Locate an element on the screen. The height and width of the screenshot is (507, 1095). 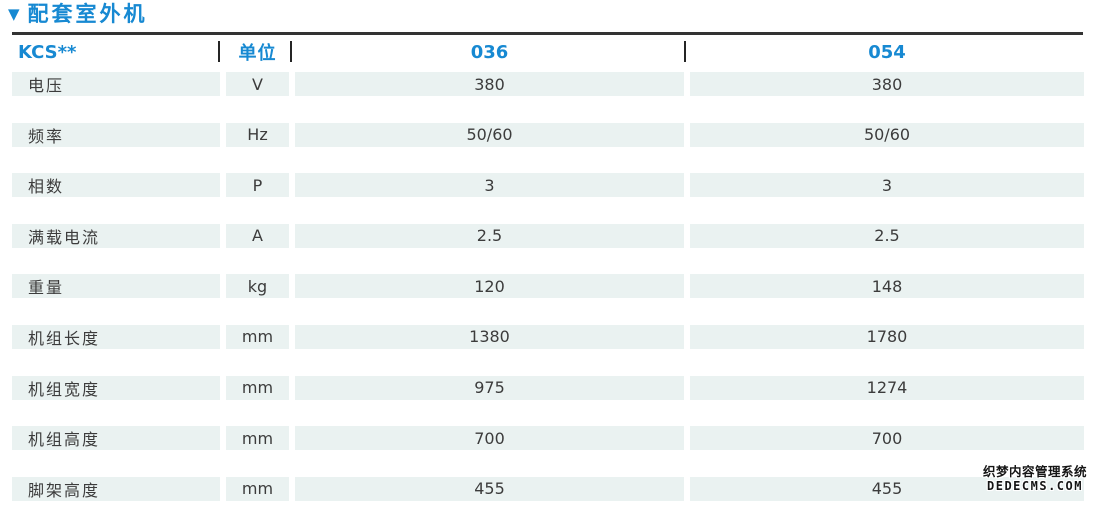
section-title: ▼ 配套室外机 is located at coordinates (78, 14).